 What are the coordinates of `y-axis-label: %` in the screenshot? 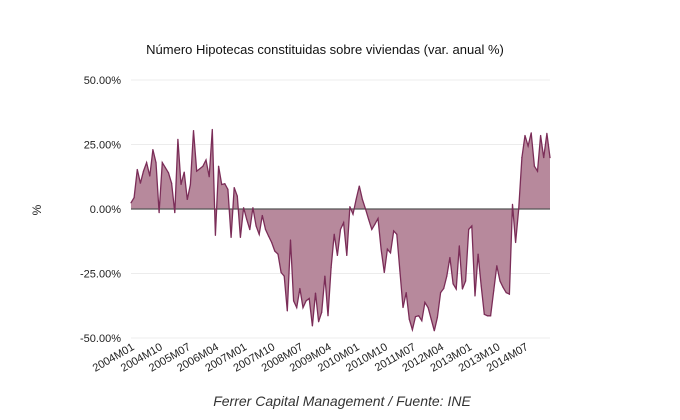 It's located at (37, 209).